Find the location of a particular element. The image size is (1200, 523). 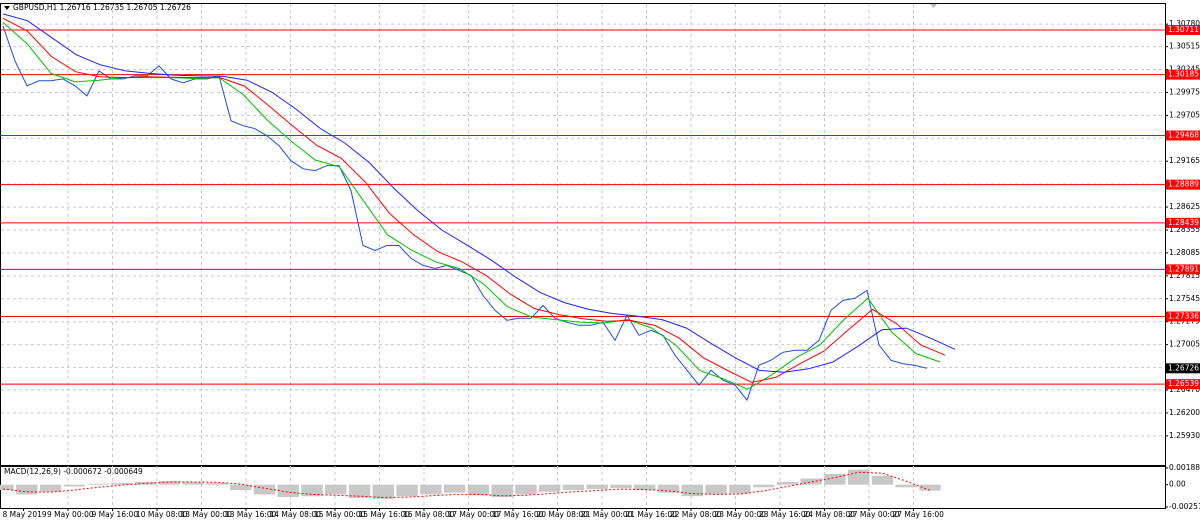

y-tick-label: 1.27545 is located at coordinates (1184, 298).